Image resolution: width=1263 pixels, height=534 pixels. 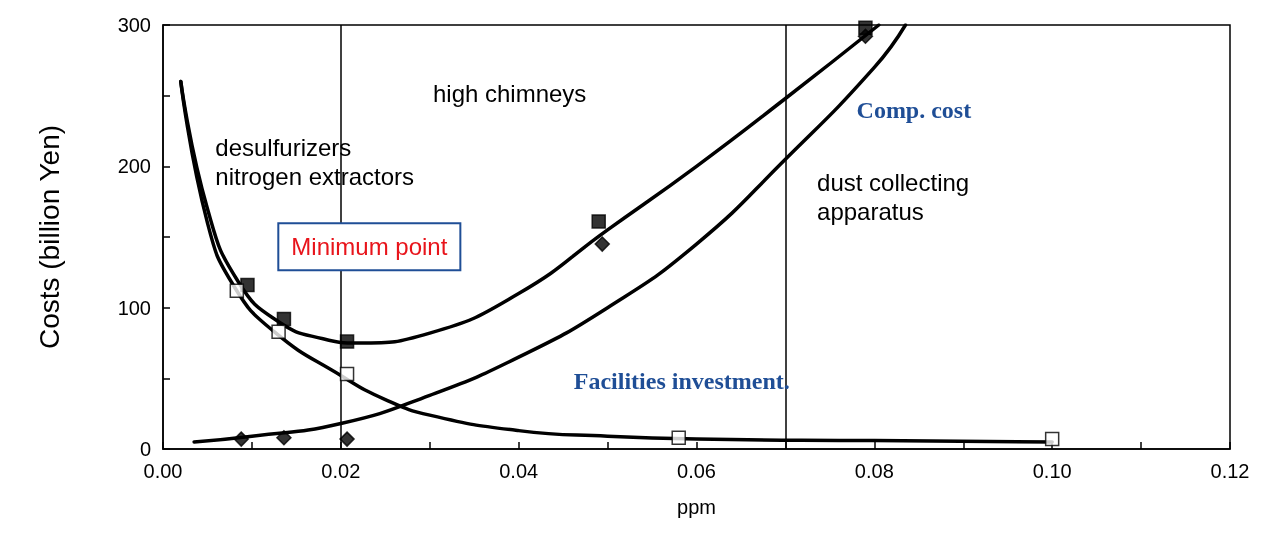 What do you see at coordinates (134, 166) in the screenshot?
I see `y-tick-label: 200` at bounding box center [134, 166].